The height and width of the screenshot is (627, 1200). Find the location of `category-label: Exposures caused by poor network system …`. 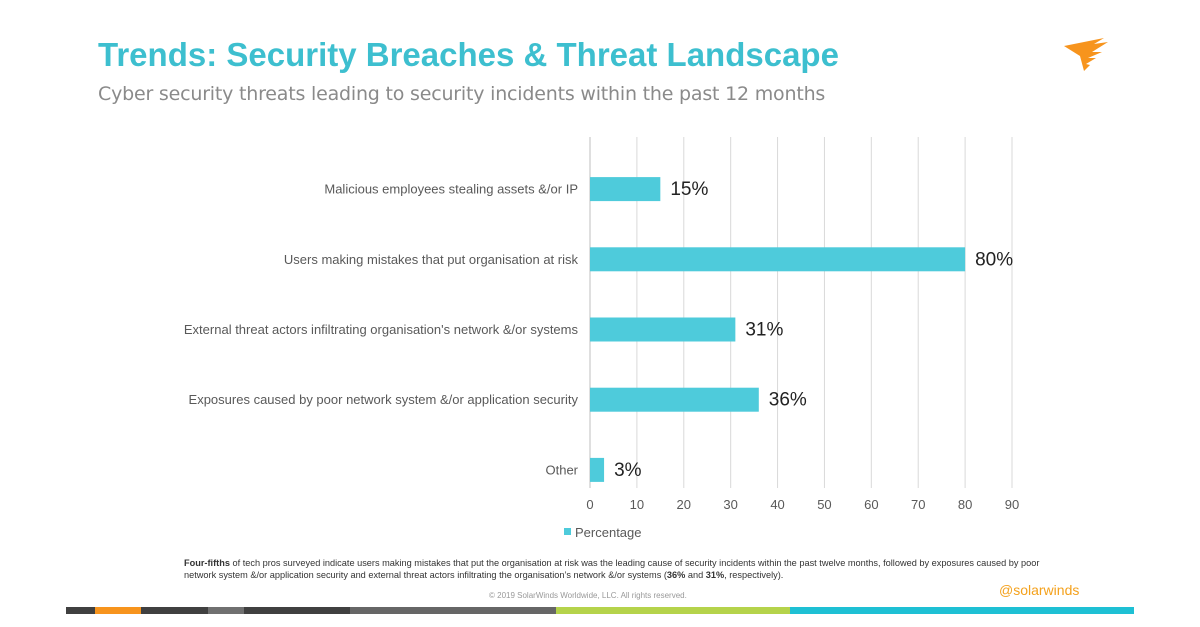

category-label: Exposures caused by poor network system … is located at coordinates (384, 399).